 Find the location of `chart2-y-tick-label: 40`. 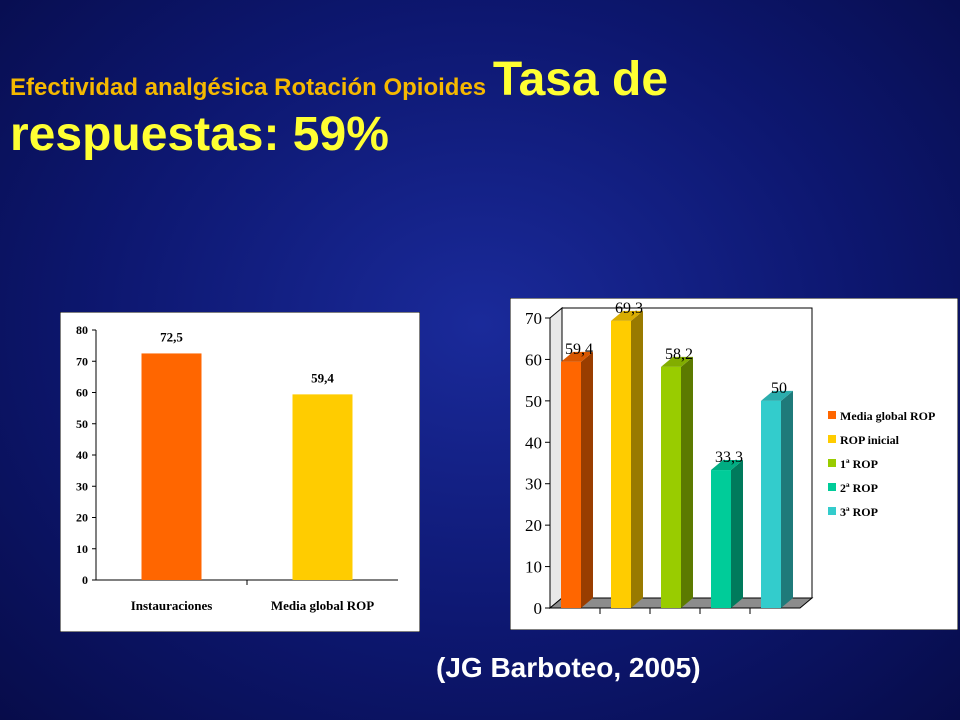

chart2-y-tick-label: 40 is located at coordinates (533, 442).